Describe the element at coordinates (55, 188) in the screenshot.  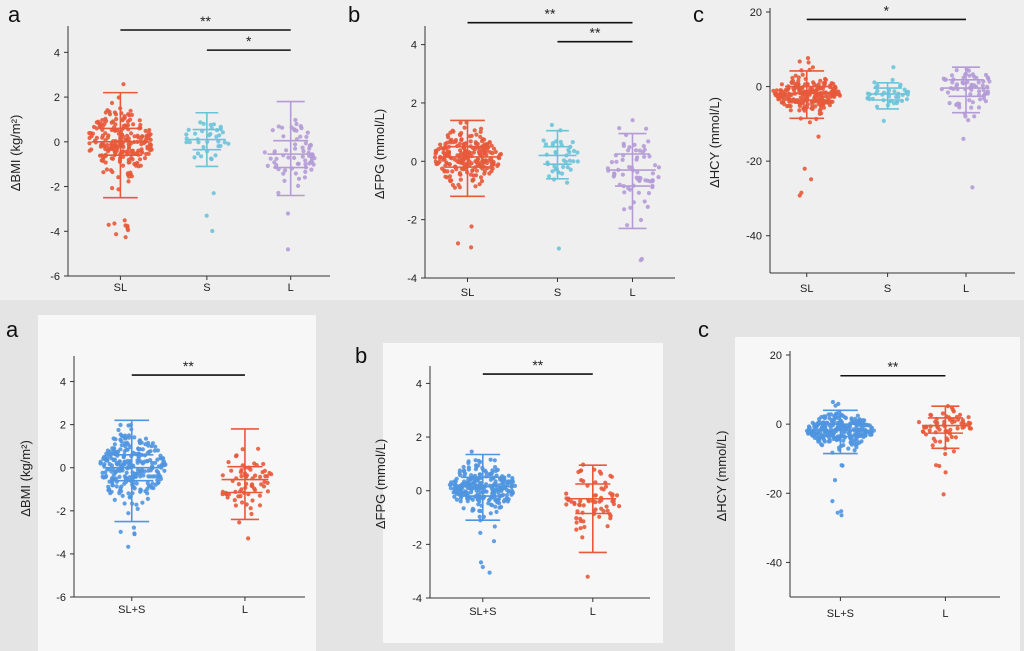
I see `y-tick-label: -2` at that location.